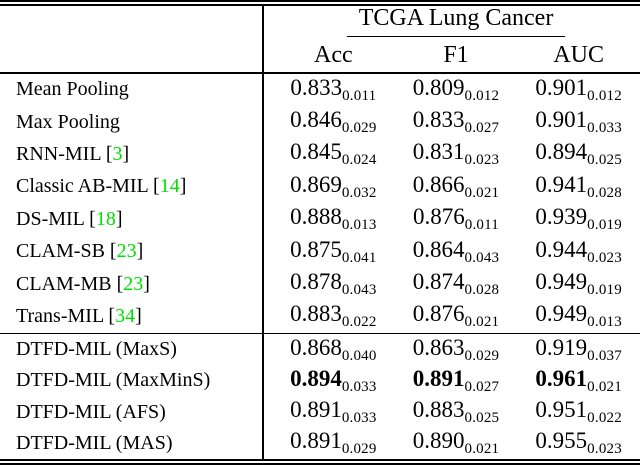 The width and height of the screenshot is (640, 467). I want to click on cell-acc: 0.8910.033, so click(333, 412).